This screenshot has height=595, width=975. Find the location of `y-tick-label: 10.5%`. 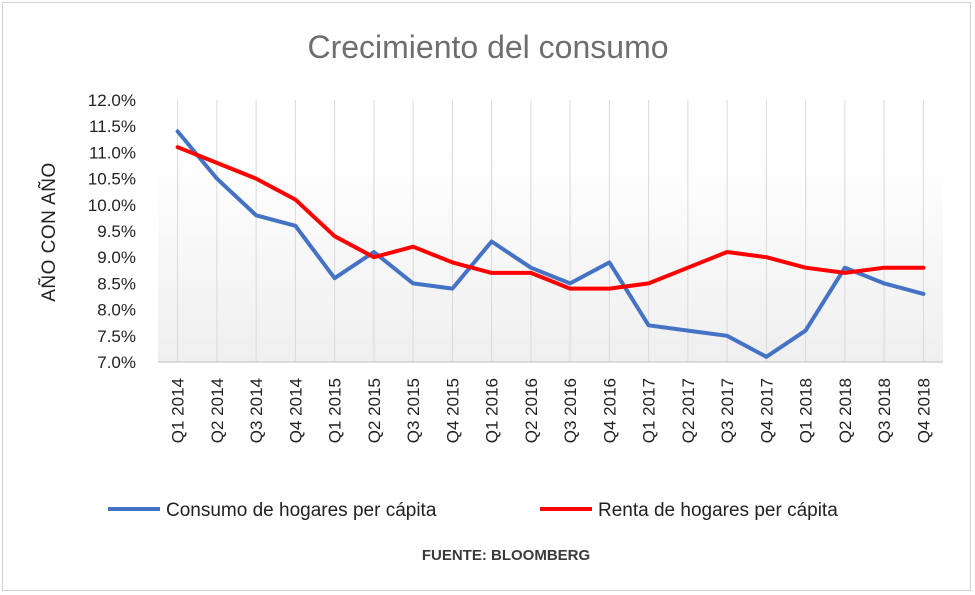

y-tick-label: 10.5% is located at coordinates (112, 179).